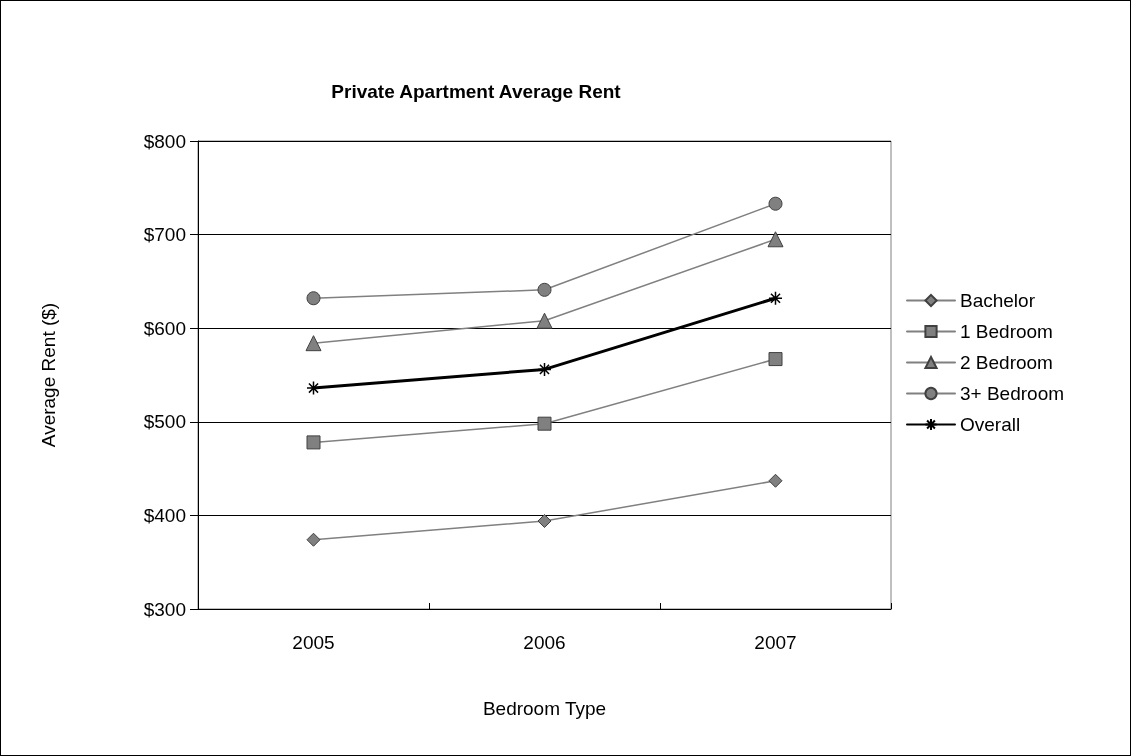  Describe the element at coordinates (1012, 393) in the screenshot. I see `legend-label: 3+ Bedroom` at that location.